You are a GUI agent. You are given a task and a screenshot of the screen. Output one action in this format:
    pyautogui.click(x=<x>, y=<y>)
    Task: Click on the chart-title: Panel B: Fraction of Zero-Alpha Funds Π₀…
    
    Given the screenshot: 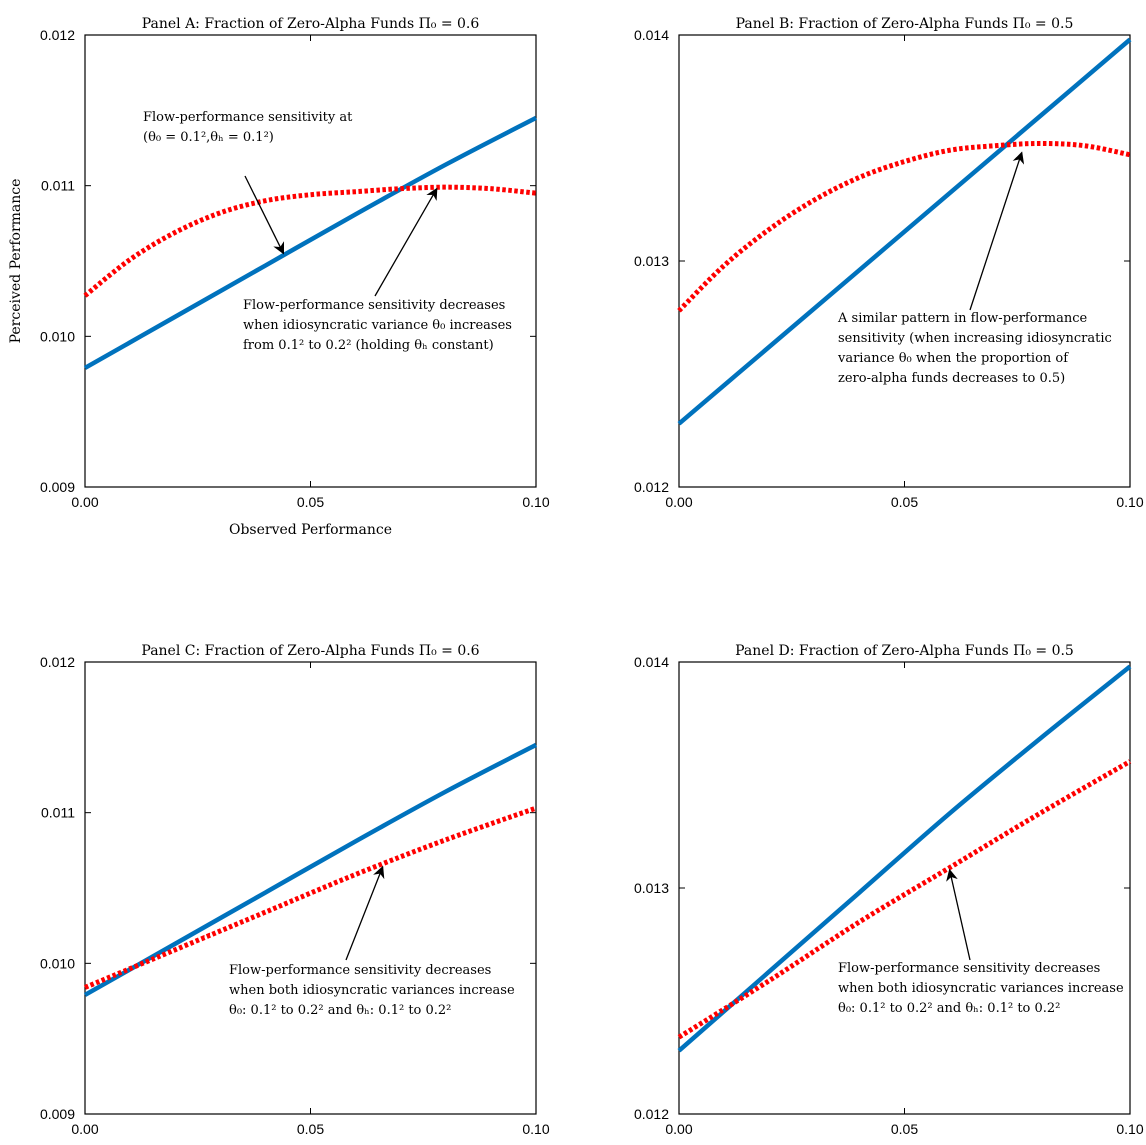 What is the action you would take?
    pyautogui.click(x=905, y=24)
    